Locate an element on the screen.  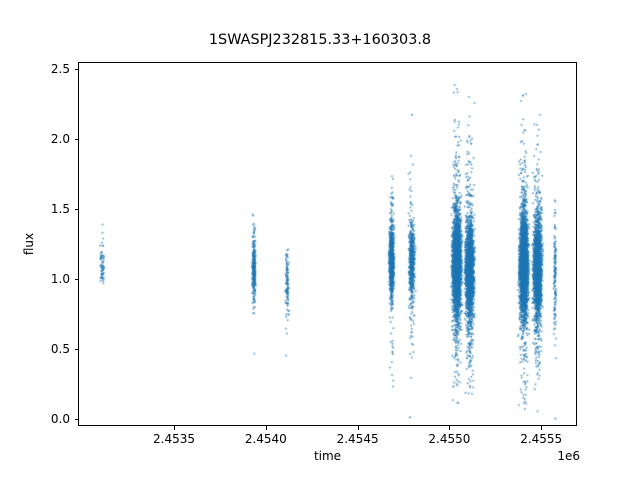
x-tick-label: 2.4535 is located at coordinates (174, 439).